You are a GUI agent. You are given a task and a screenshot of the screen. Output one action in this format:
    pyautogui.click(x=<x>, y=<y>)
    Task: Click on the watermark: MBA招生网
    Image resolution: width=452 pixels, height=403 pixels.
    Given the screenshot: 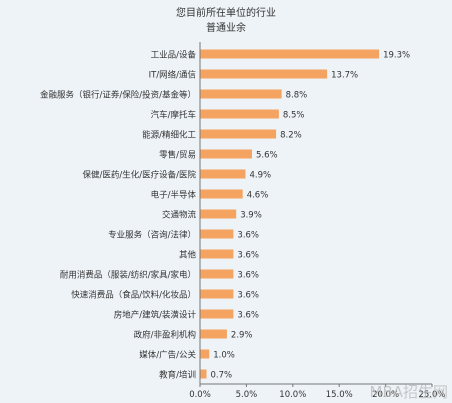 What is the action you would take?
    pyautogui.click(x=409, y=392)
    